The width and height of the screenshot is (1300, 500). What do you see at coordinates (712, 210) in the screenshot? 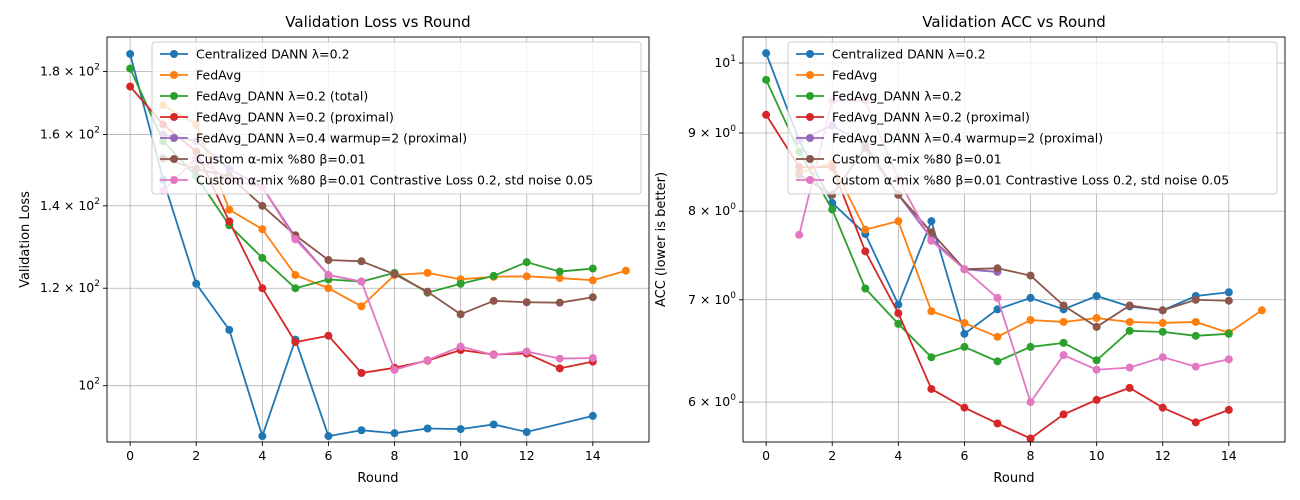
I see `y-tick-label: 8 × 100` at bounding box center [712, 210].